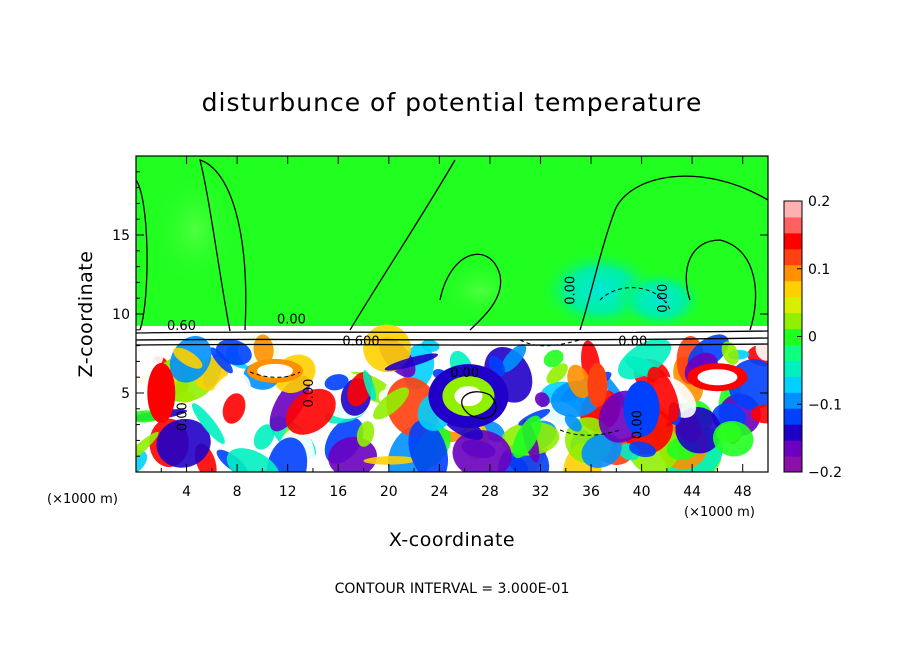 Image resolution: width=904 pixels, height=654 pixels. What do you see at coordinates (825, 405) in the screenshot?
I see `colorbar-tick-label: −0.1` at bounding box center [825, 405].